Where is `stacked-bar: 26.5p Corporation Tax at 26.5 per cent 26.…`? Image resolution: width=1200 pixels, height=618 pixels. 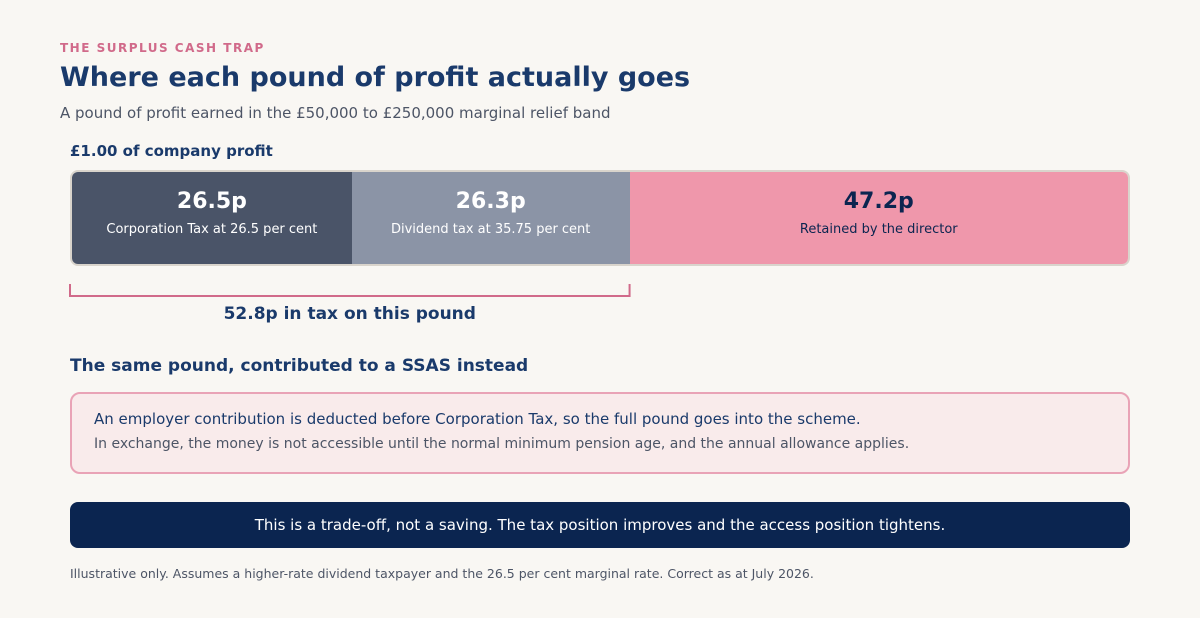
stacked-bar: 26.5p Corporation Tax at 26.5 per cent 26.… is located at coordinates (600, 218).